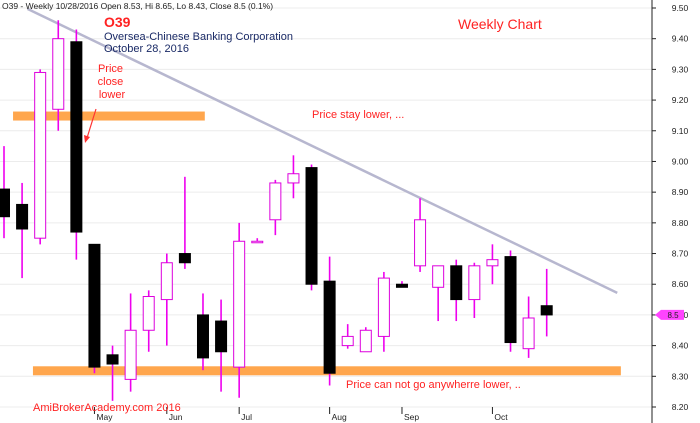 The image size is (700, 423). I want to click on date-tick-label: Jun, so click(176, 417).